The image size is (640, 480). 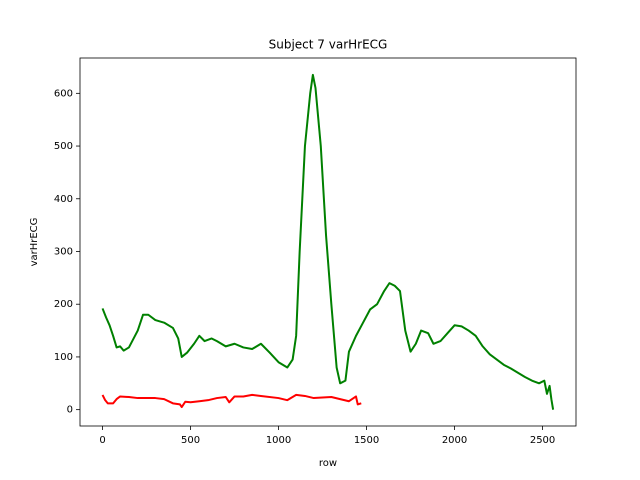 What do you see at coordinates (542, 440) in the screenshot?
I see `x-tick-label: 2500` at bounding box center [542, 440].